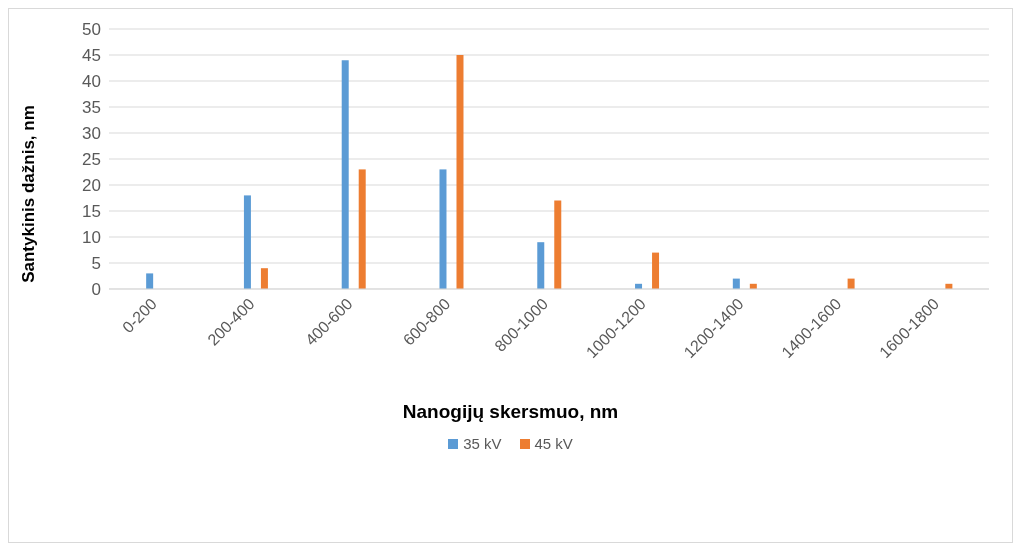 The height and width of the screenshot is (551, 1023). What do you see at coordinates (91, 134) in the screenshot?
I see `y-tick-label: 30` at bounding box center [91, 134].